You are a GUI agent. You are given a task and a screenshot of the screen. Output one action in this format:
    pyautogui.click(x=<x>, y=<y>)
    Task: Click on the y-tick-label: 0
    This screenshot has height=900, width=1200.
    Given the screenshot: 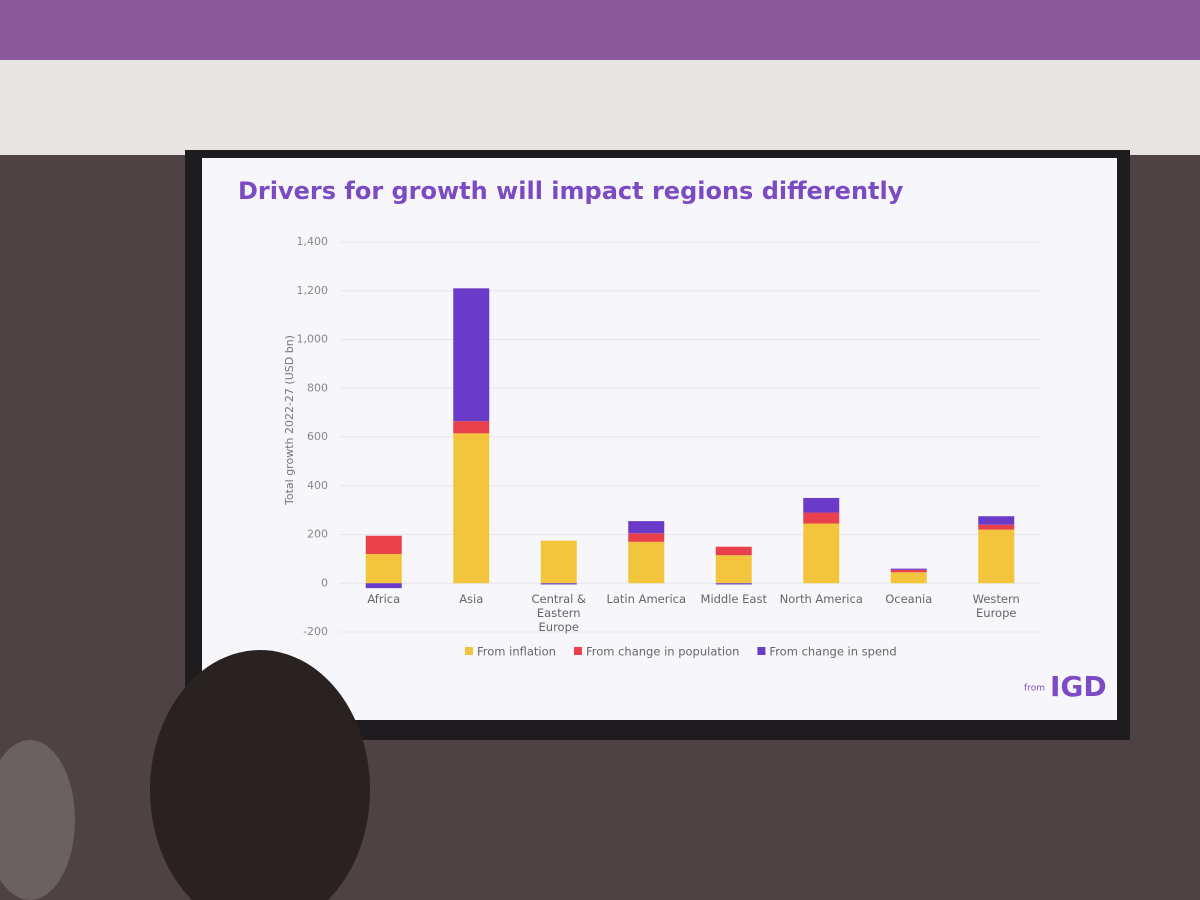 What is the action you would take?
    pyautogui.click(x=324, y=582)
    